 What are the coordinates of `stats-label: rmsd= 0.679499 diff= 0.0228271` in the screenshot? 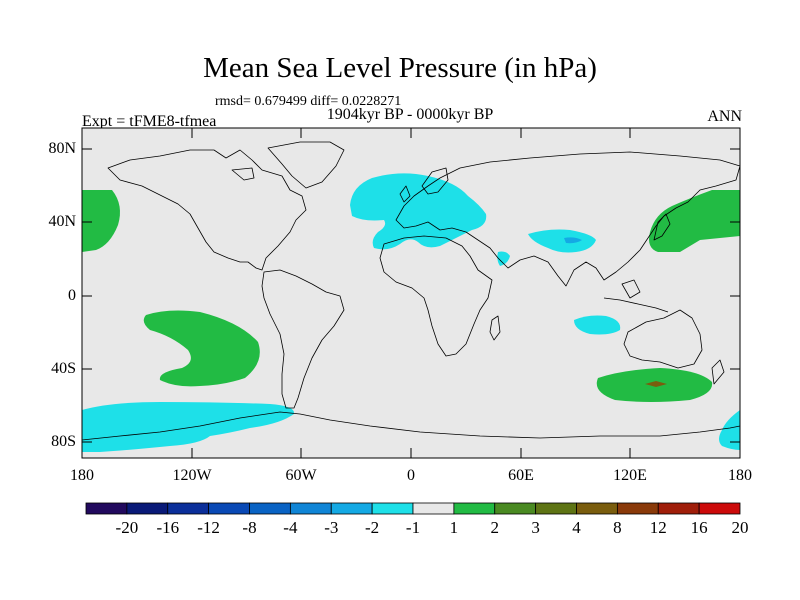 It's located at (308, 101).